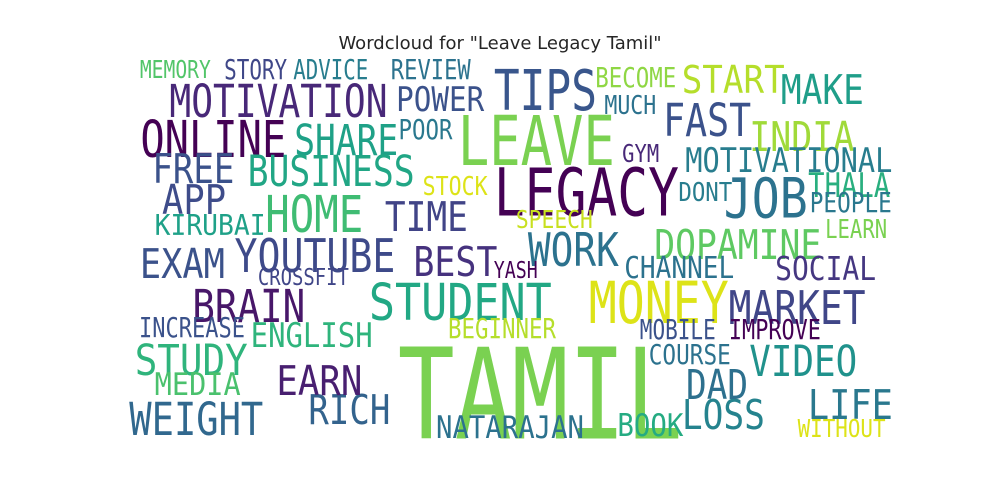 Image resolution: width=1000 pixels, height=500 pixels. I want to click on word-kirubai: KIRUBAI, so click(210, 224).